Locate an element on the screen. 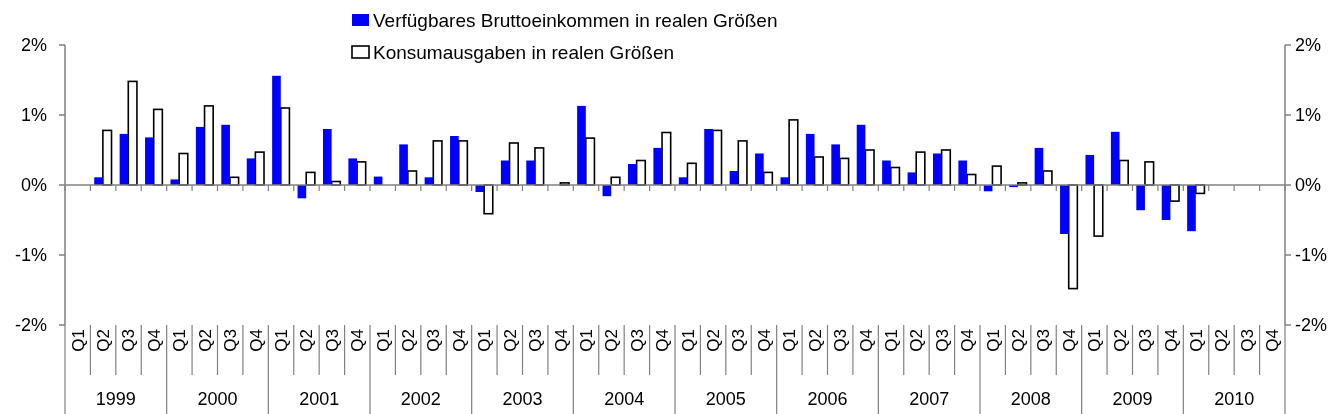 Image resolution: width=1339 pixels, height=414 pixels. y2-tick-label: 0% is located at coordinates (1308, 185).